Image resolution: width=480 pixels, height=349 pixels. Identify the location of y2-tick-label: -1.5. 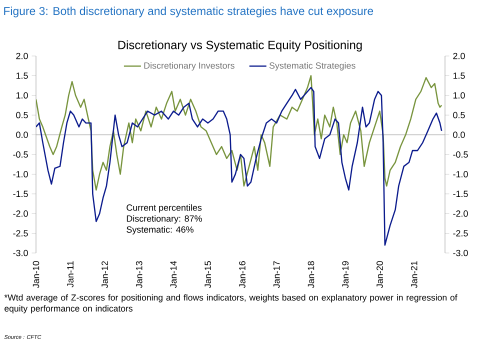
(460, 194).